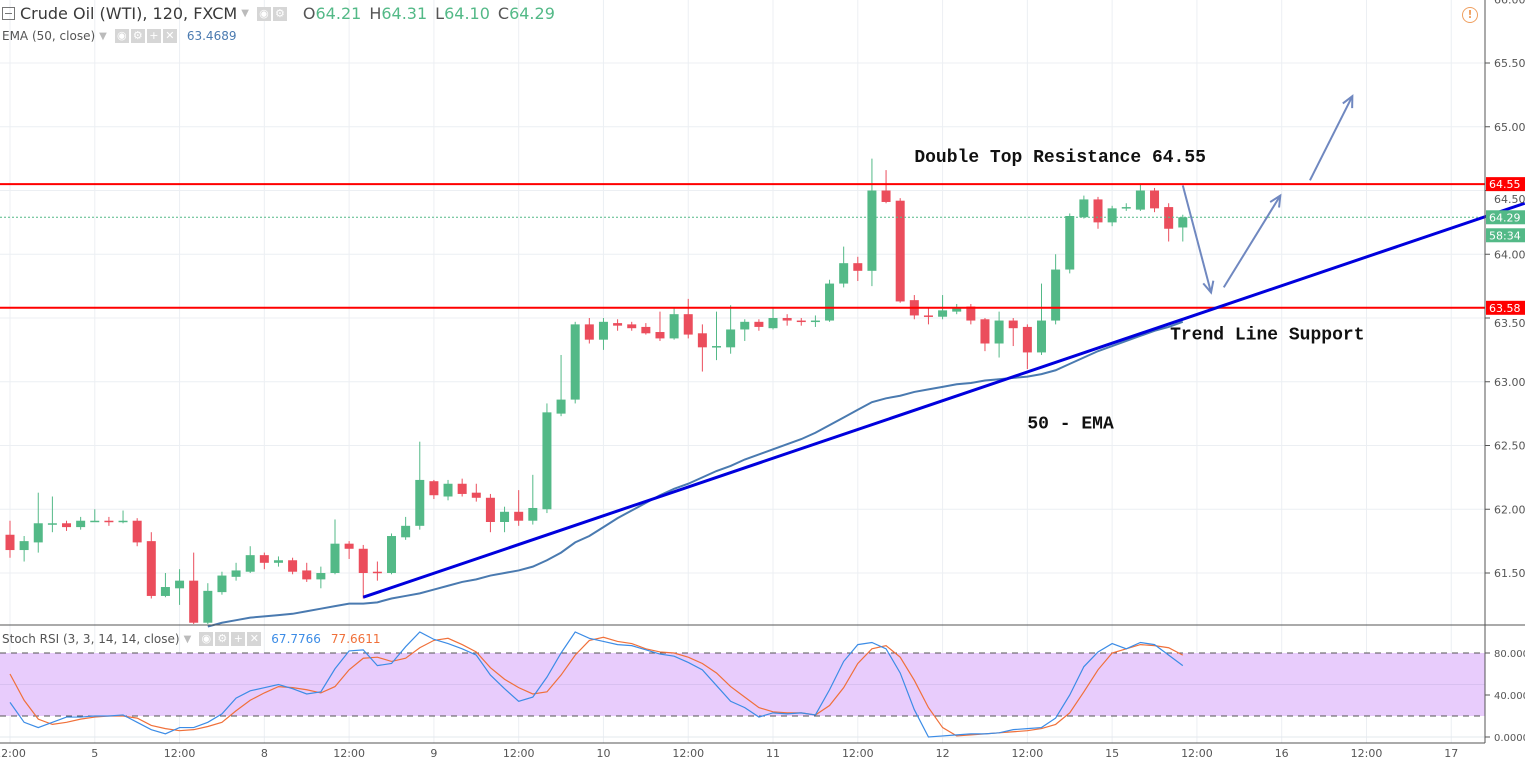  I want to click on bar-countdown-label-bg, so click(1505, 235).